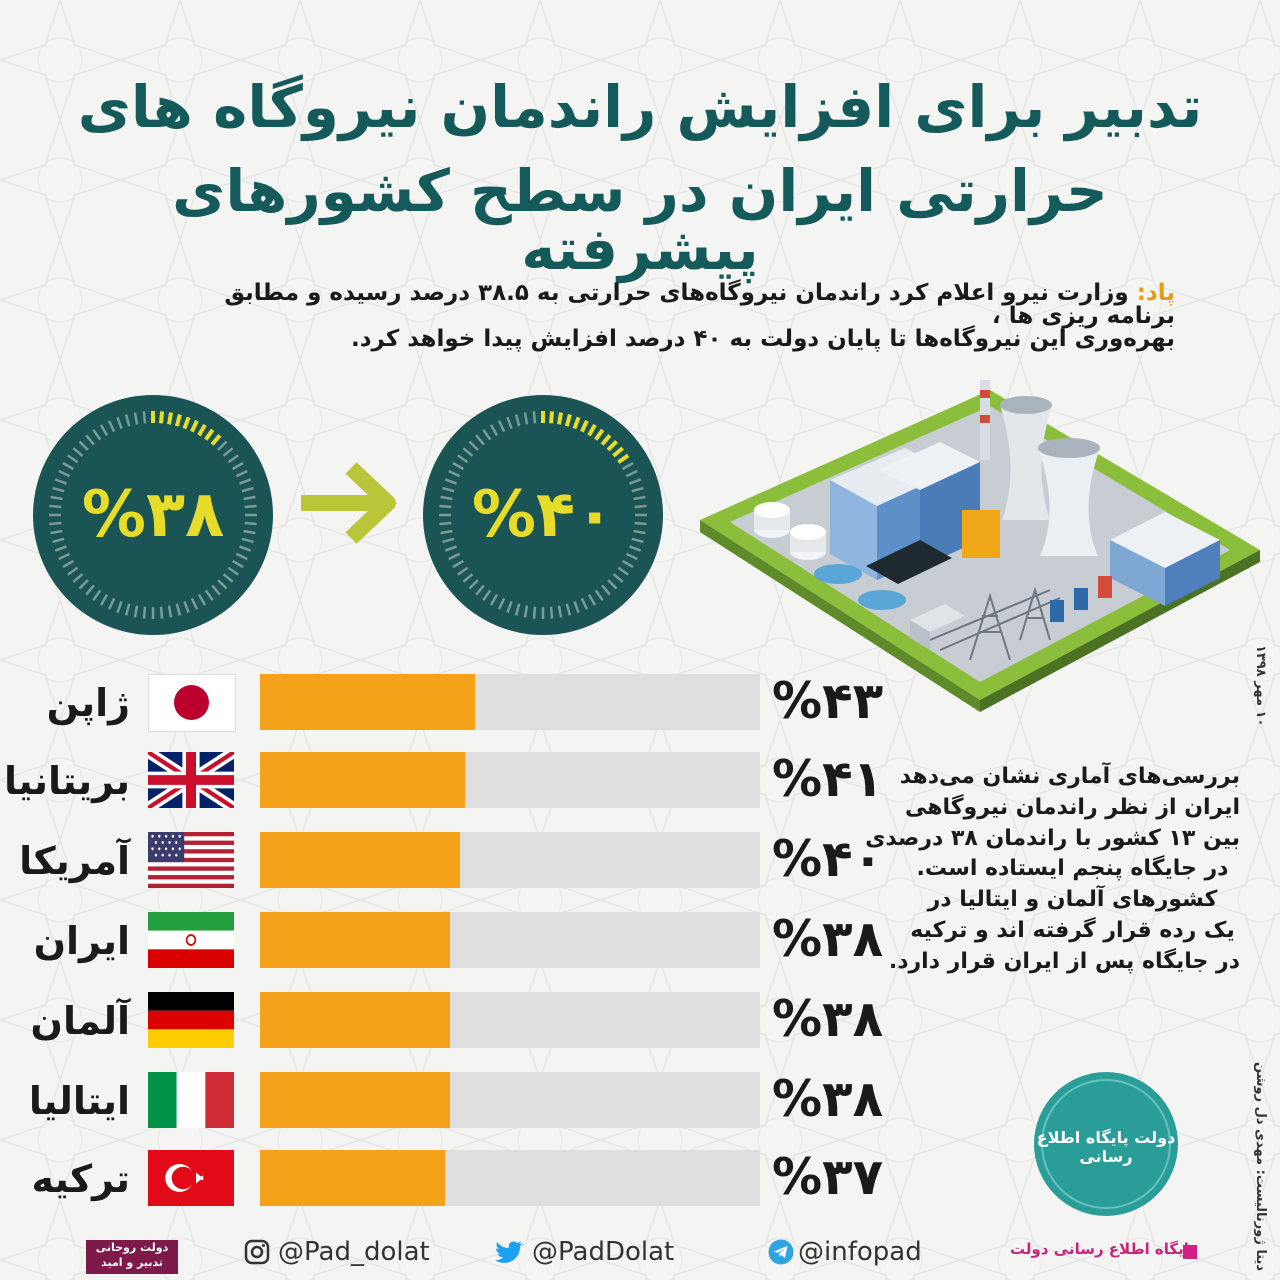 This screenshot has width=1280, height=1280. What do you see at coordinates (80, 1179) in the screenshot?
I see `category-label: ترکیه` at bounding box center [80, 1179].